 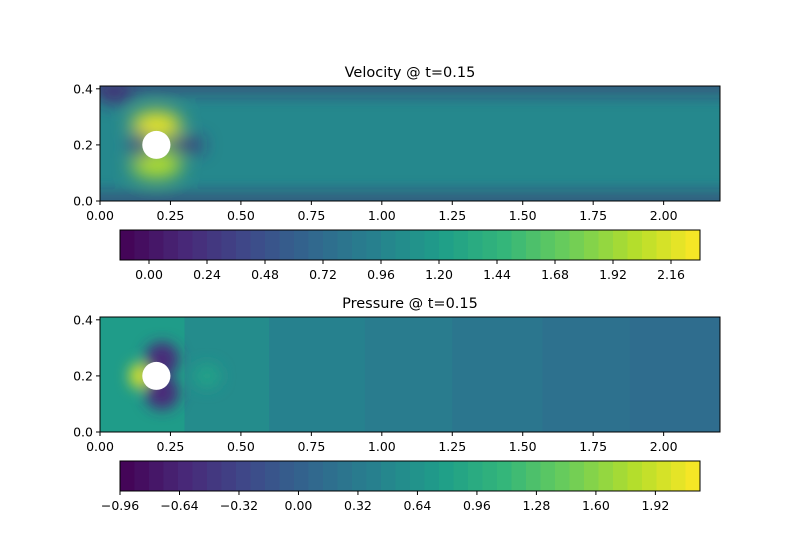 I want to click on velocity-cylinder, so click(x=156, y=144).